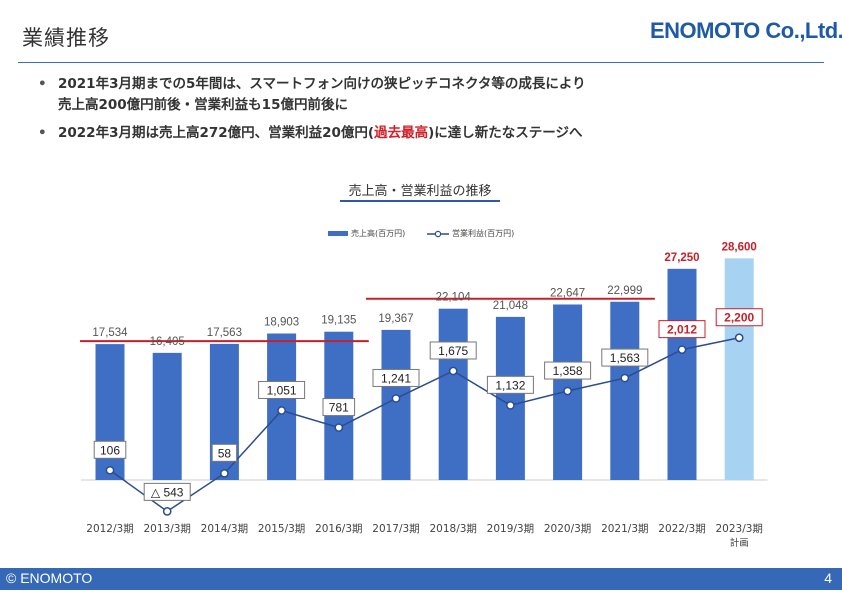 The height and width of the screenshot is (595, 842). What do you see at coordinates (828, 578) in the screenshot?
I see `page-number: 4` at bounding box center [828, 578].